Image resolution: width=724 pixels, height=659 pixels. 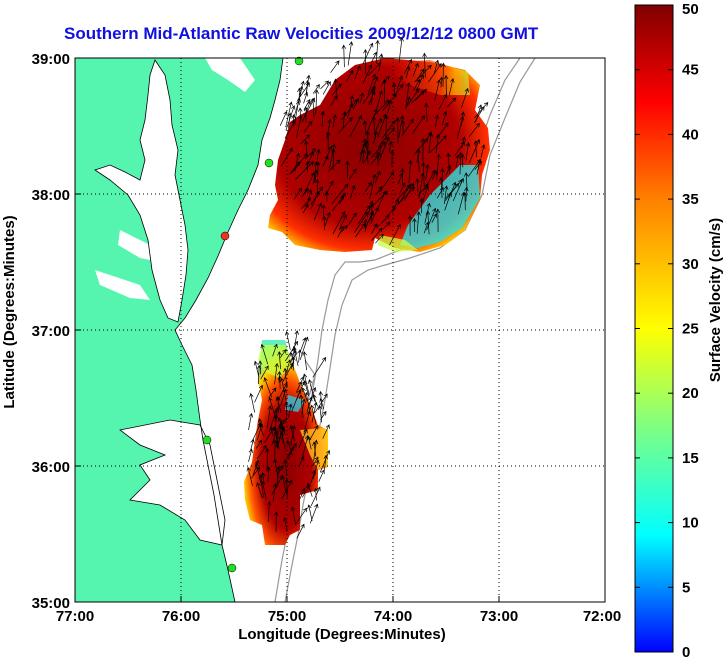 What do you see at coordinates (338, 616) in the screenshot?
I see `x-axis-ticks: 77:00 76:00 75:00 74:00 73:00 72:00` at bounding box center [338, 616].